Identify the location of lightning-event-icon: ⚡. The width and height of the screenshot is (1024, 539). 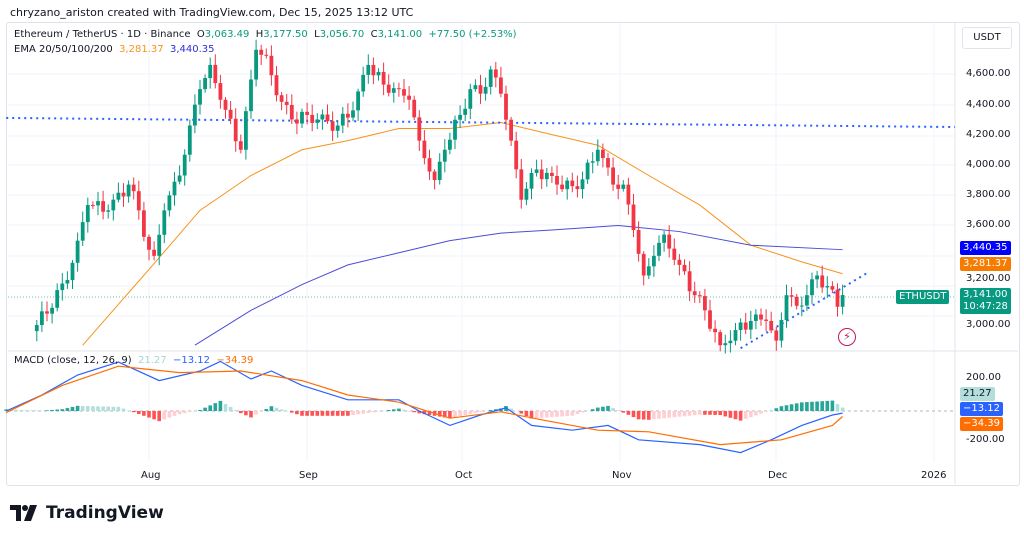
(847, 337).